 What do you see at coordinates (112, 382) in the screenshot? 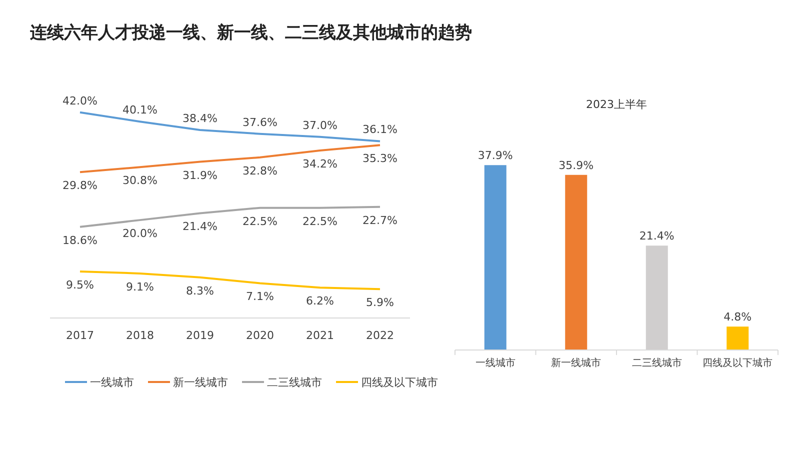
I see `legend-label: 一线城市` at bounding box center [112, 382].